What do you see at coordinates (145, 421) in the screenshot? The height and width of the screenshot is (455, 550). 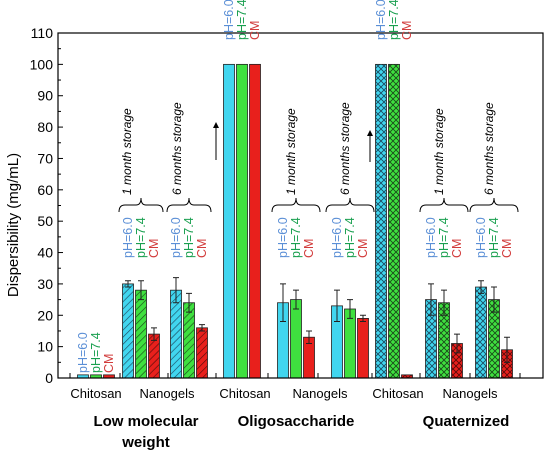 I see `group-label-low-molecular-weight: Low molecular` at bounding box center [145, 421].